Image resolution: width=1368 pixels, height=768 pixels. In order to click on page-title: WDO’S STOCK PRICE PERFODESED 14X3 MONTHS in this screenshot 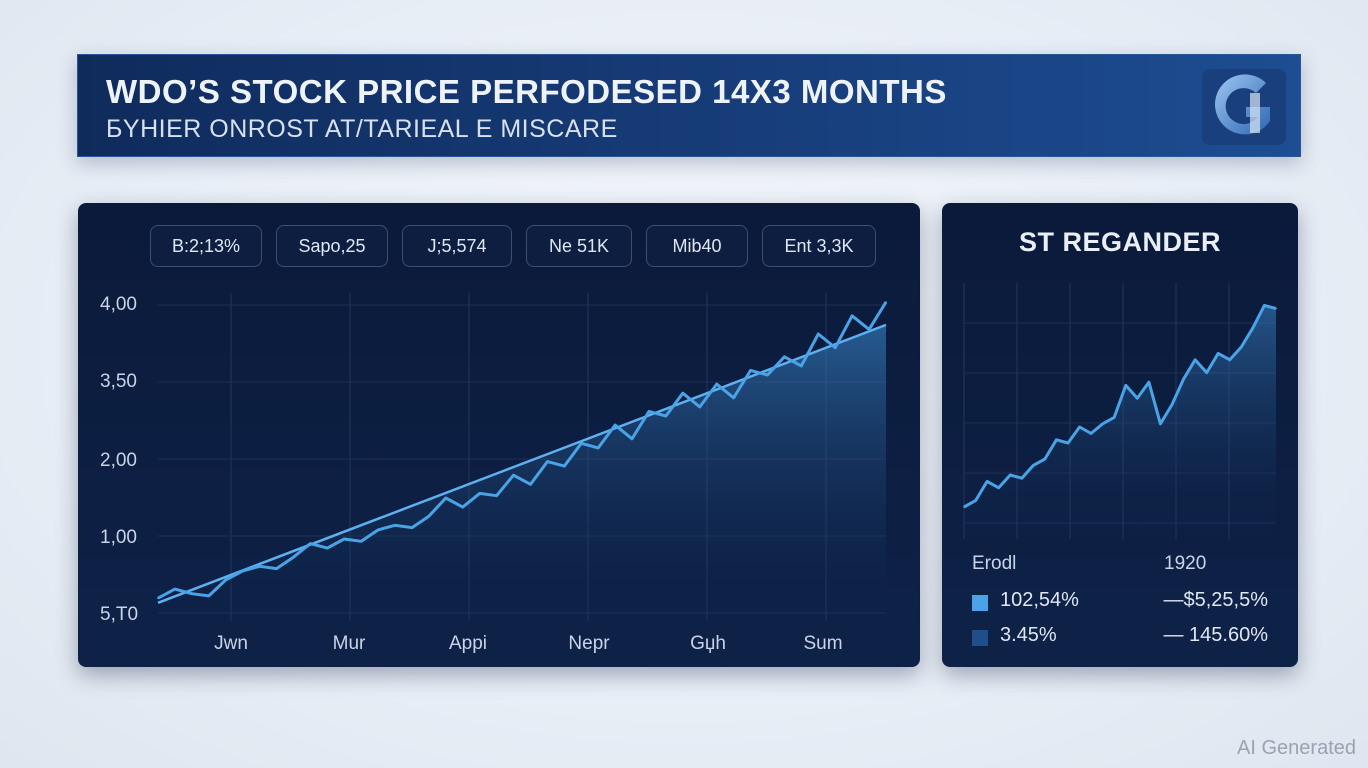, I will do `click(526, 91)`.